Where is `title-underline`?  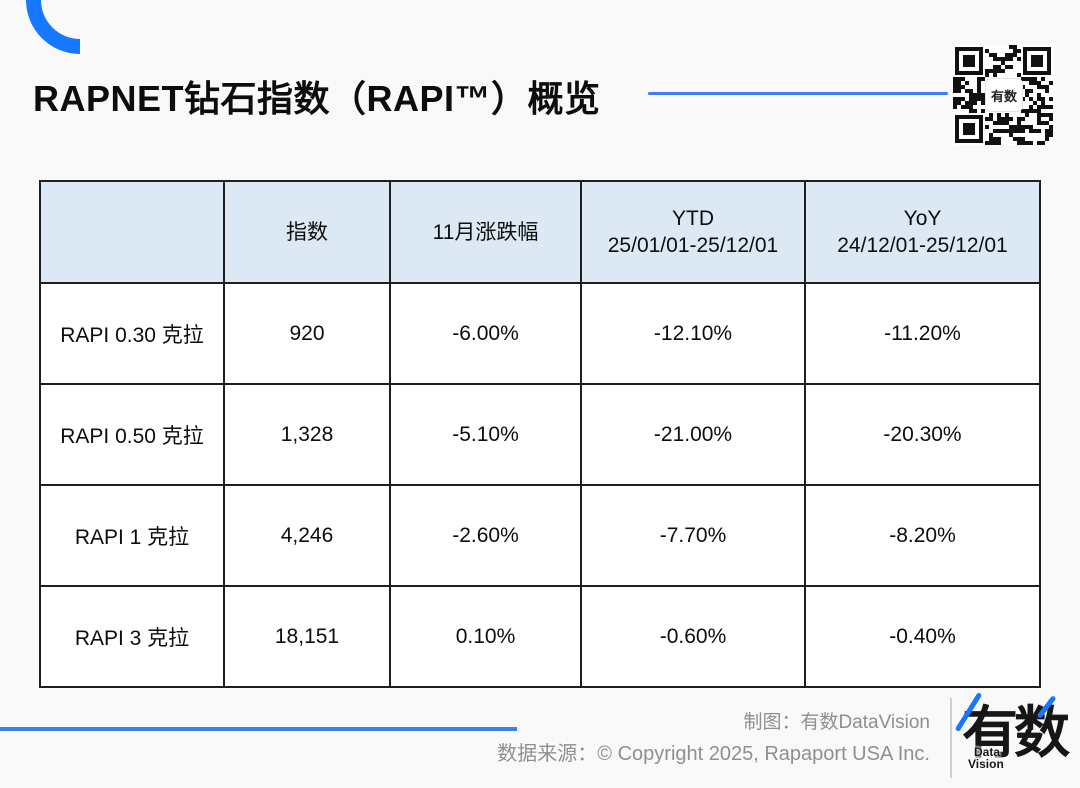
title-underline is located at coordinates (798, 93).